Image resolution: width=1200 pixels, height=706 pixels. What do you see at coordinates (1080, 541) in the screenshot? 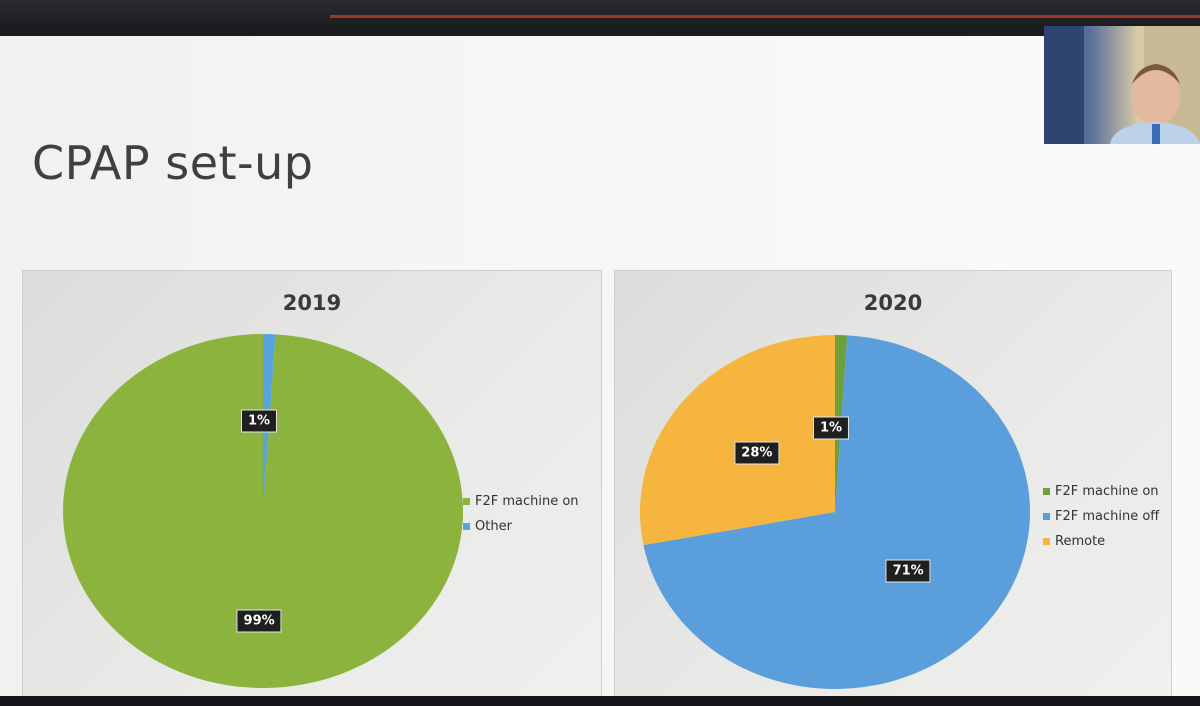
I see `legend-label: Remote` at bounding box center [1080, 541].